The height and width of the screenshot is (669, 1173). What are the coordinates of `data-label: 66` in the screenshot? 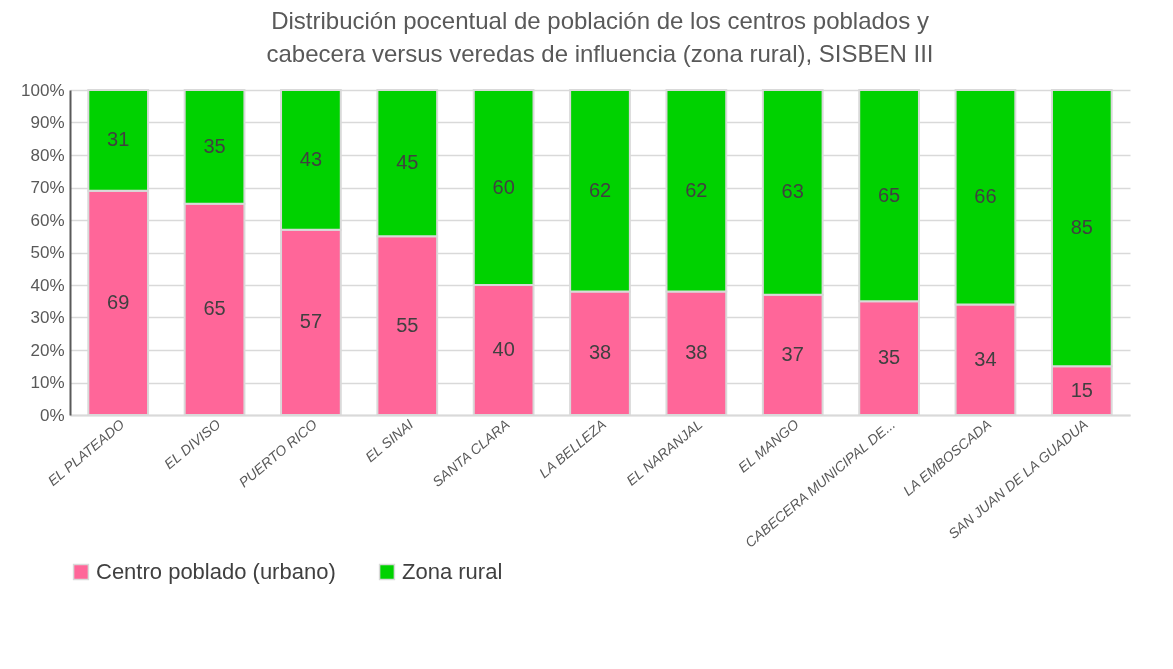 It's located at (985, 196).